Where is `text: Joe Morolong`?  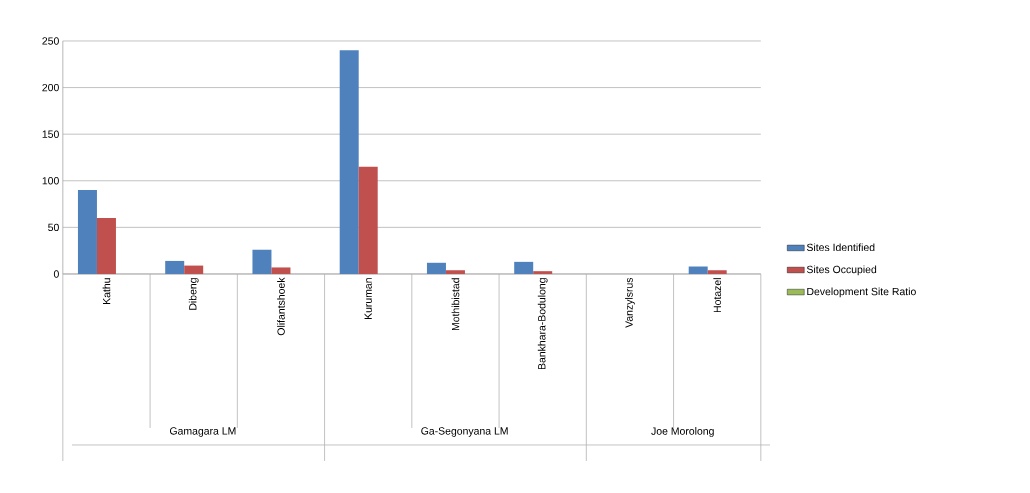
text: Joe Morolong is located at coordinates (682, 432).